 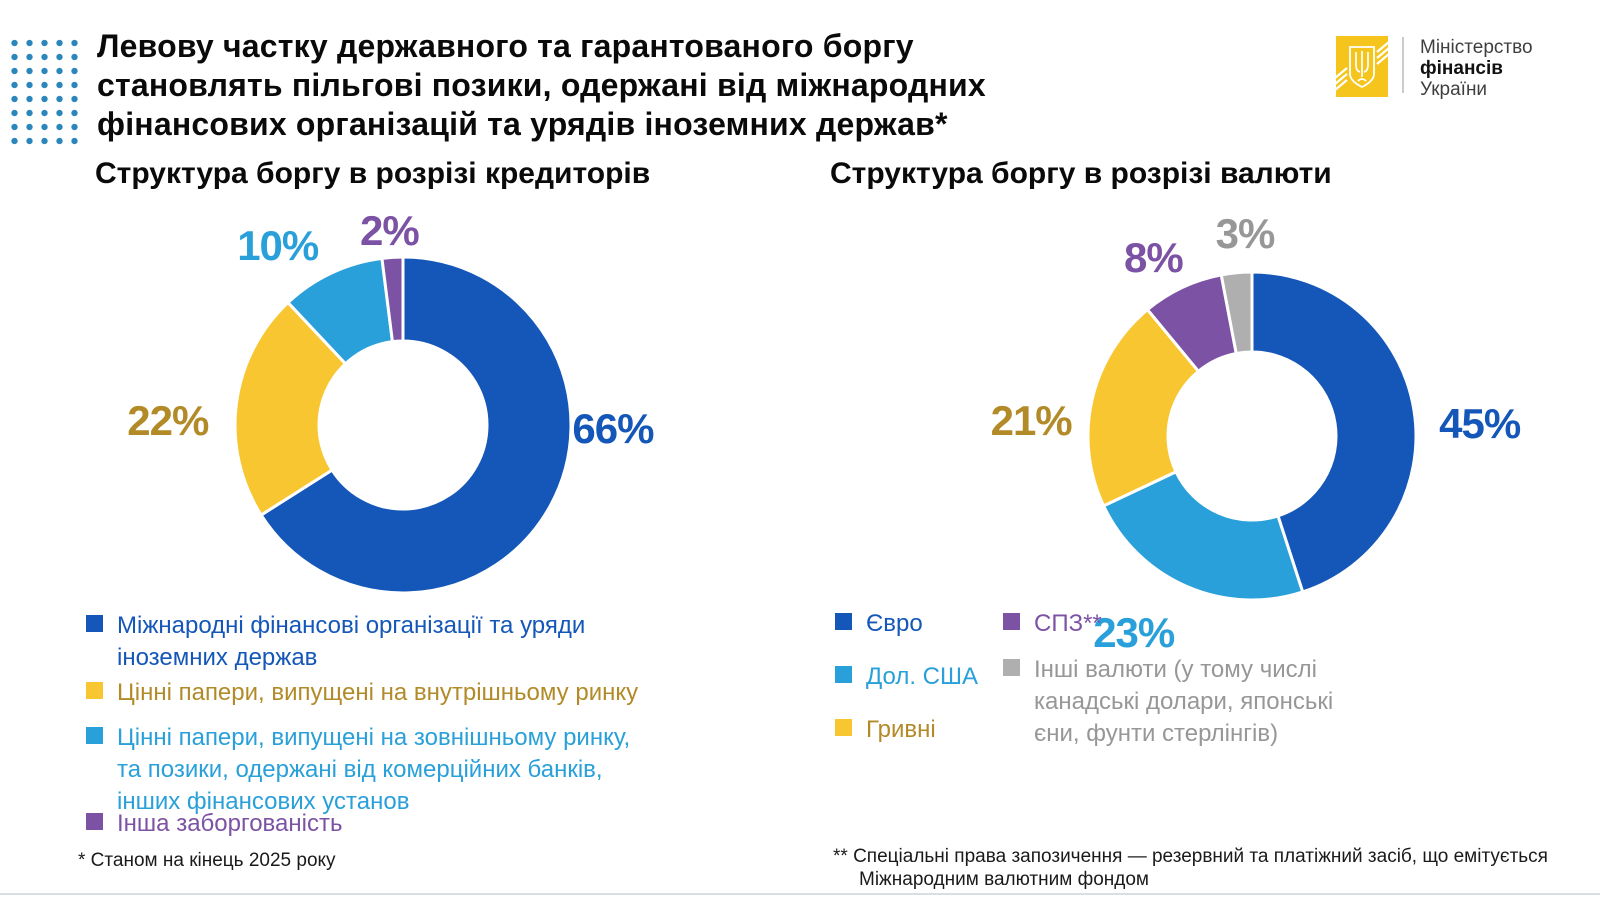 What do you see at coordinates (922, 676) in the screenshot?
I see `legend-label: Дол. США` at bounding box center [922, 676].